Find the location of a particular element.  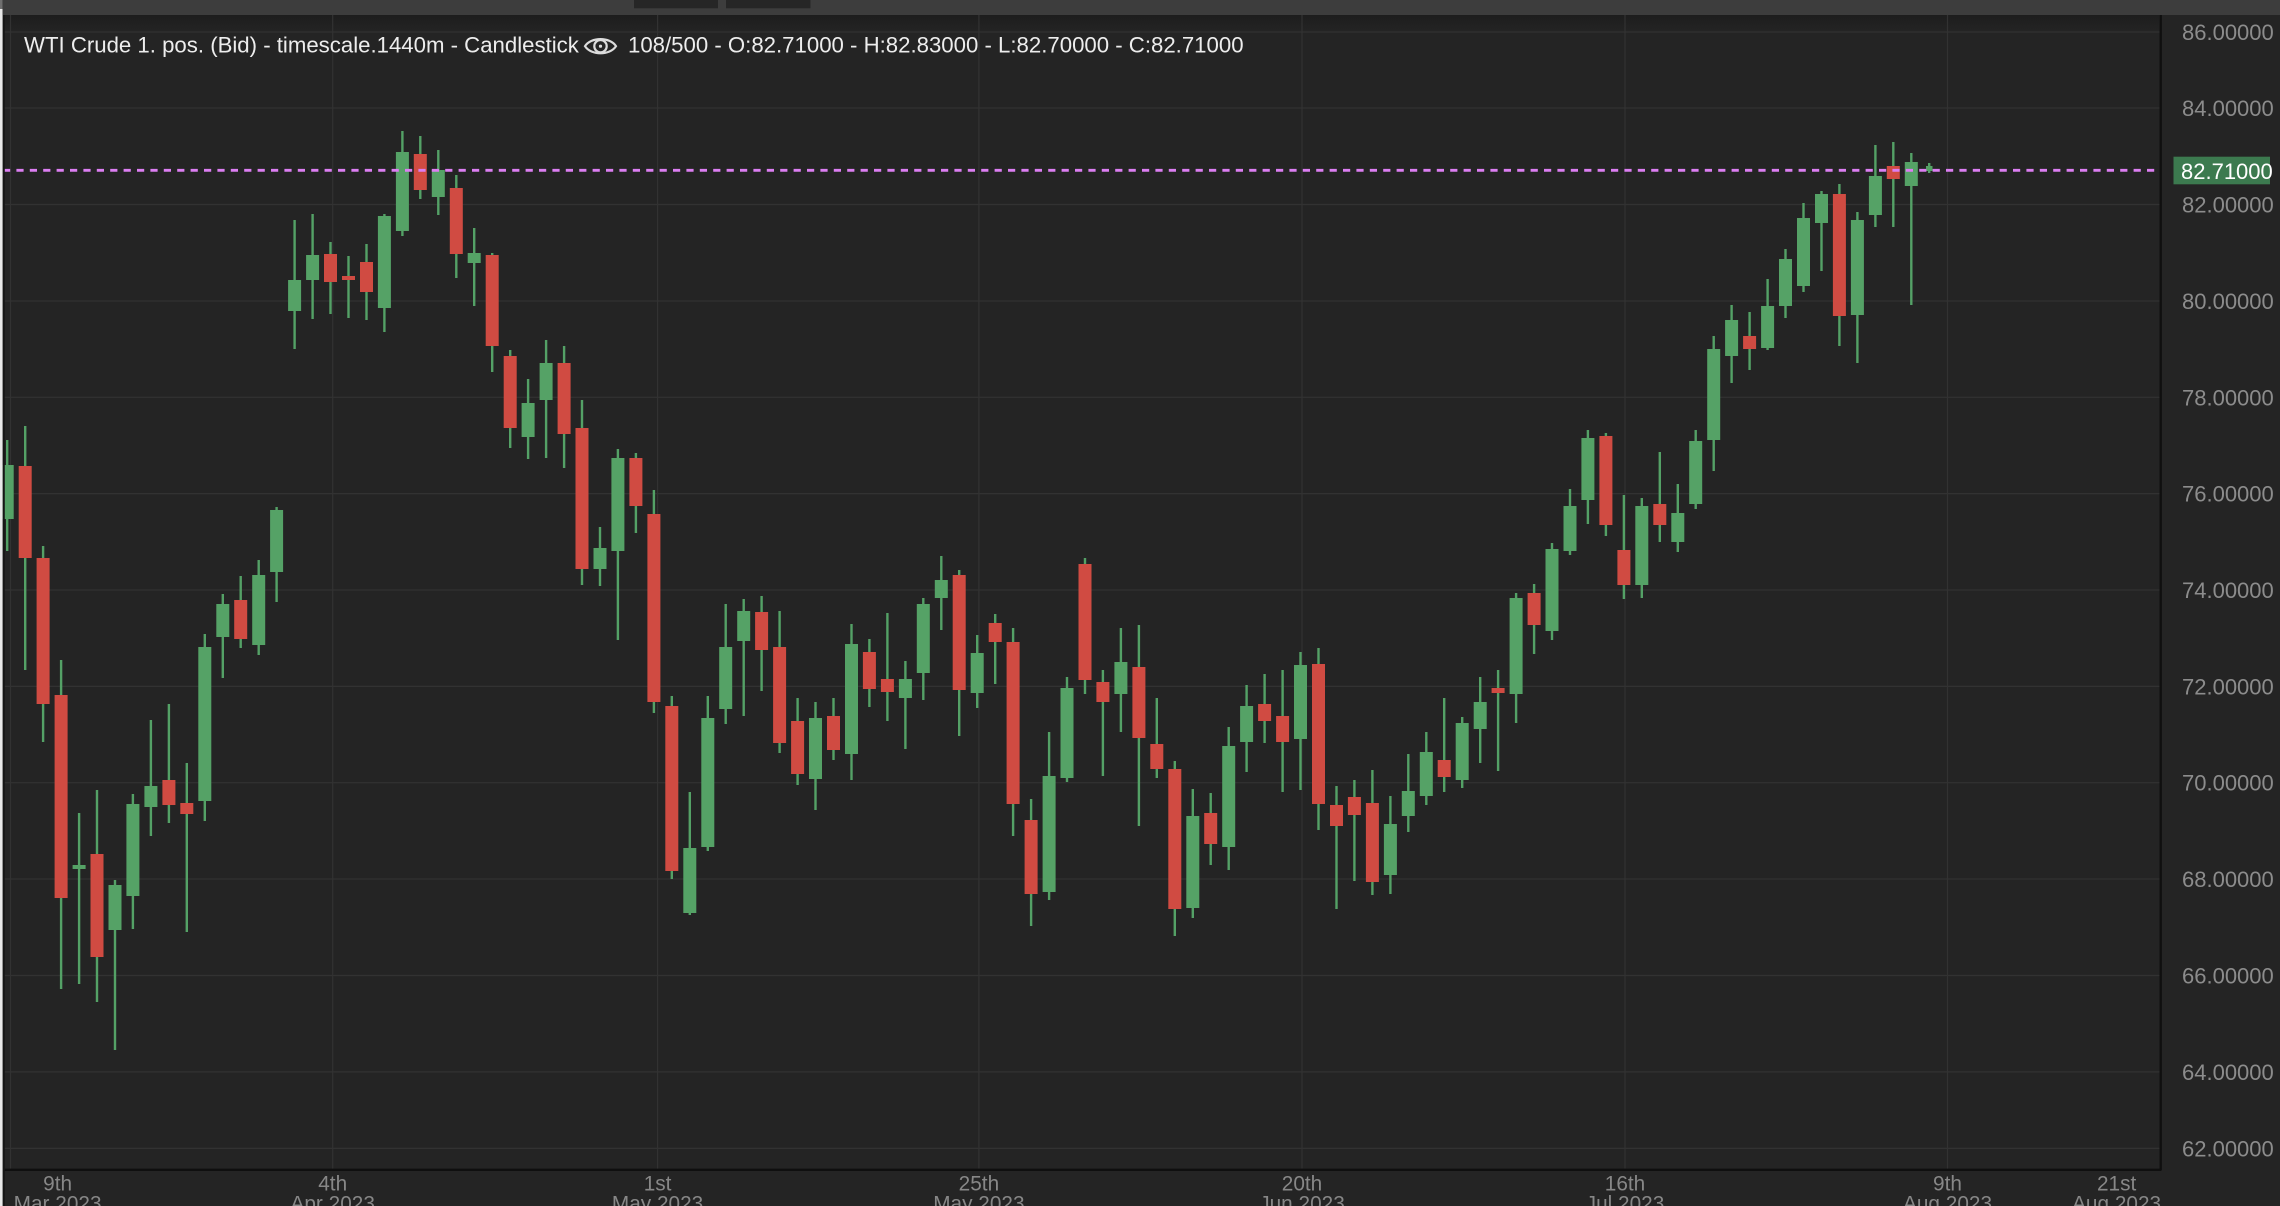

svg-text: 76.00000 is located at coordinates (2228, 494).